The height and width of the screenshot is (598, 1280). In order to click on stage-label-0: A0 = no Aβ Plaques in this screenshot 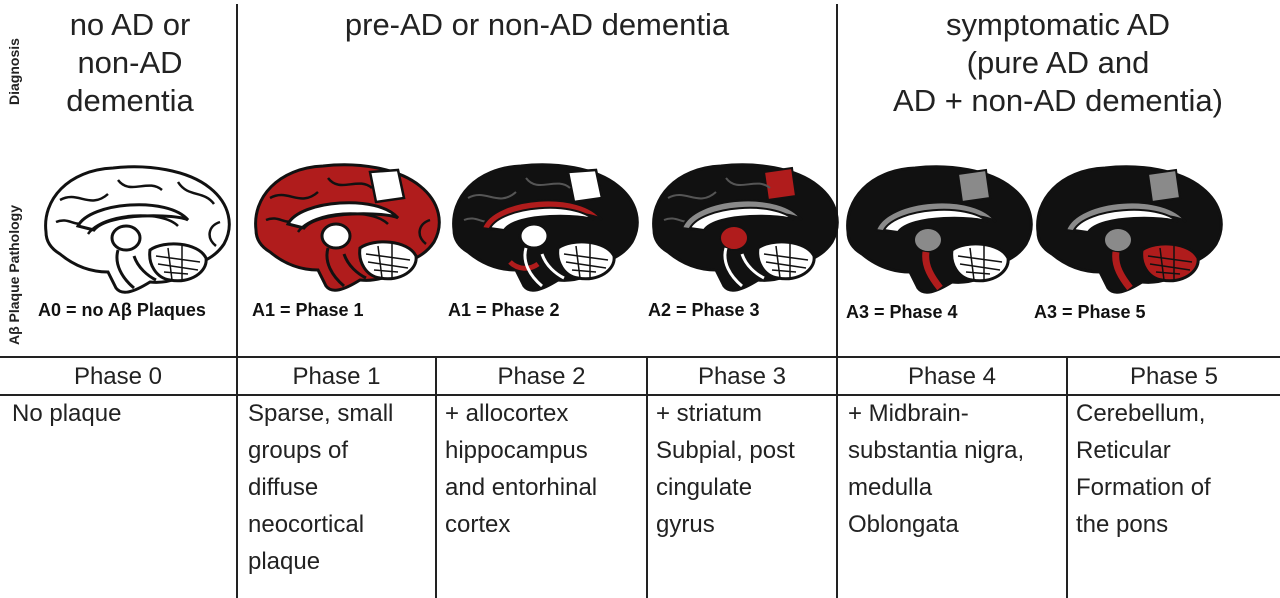, I will do `click(122, 310)`.